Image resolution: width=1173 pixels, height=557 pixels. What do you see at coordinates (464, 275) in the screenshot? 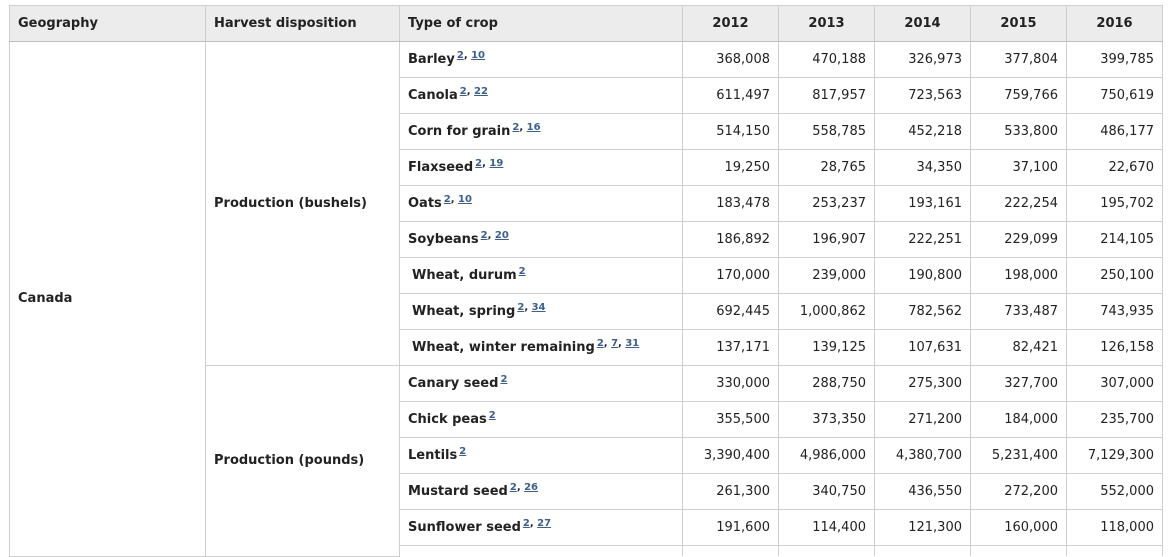
I see `crop-name: Wheat, durum` at bounding box center [464, 275].